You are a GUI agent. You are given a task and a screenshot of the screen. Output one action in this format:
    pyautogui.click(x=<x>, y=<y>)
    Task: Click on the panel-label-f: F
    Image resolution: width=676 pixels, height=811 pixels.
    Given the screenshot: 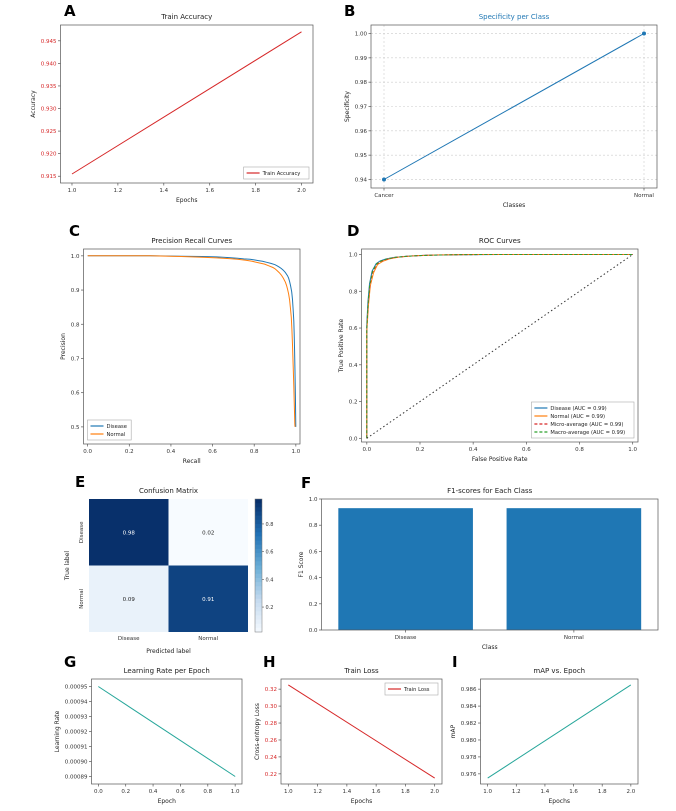 What is the action you would take?
    pyautogui.click(x=306, y=483)
    